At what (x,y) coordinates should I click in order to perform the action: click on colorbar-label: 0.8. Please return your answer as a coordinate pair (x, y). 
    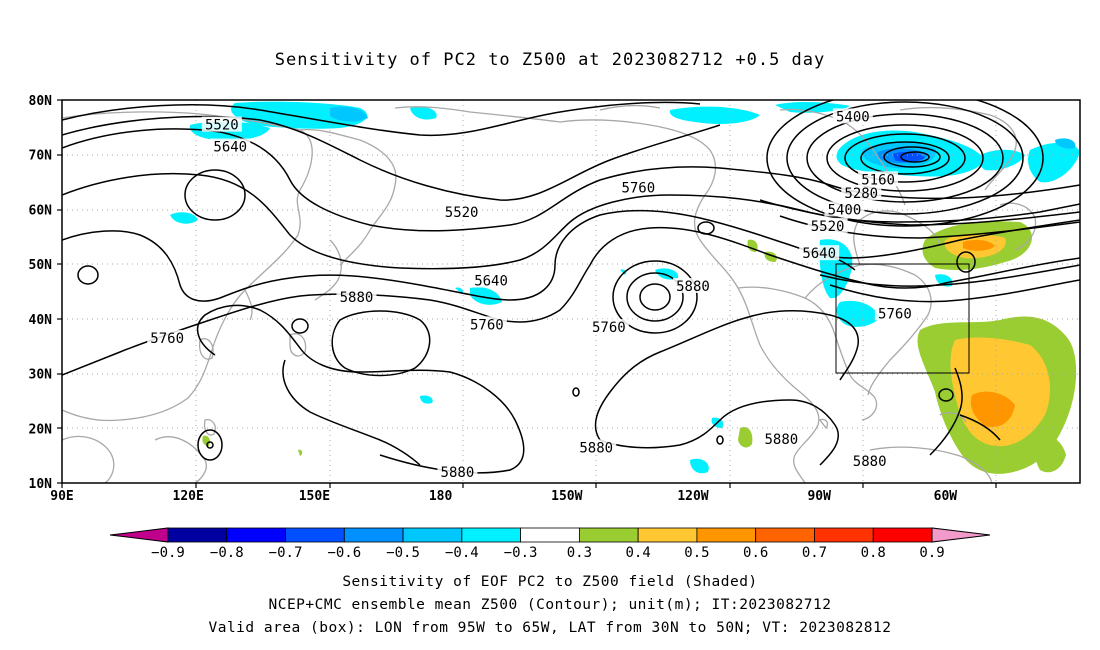
    Looking at the image, I should click on (873, 553).